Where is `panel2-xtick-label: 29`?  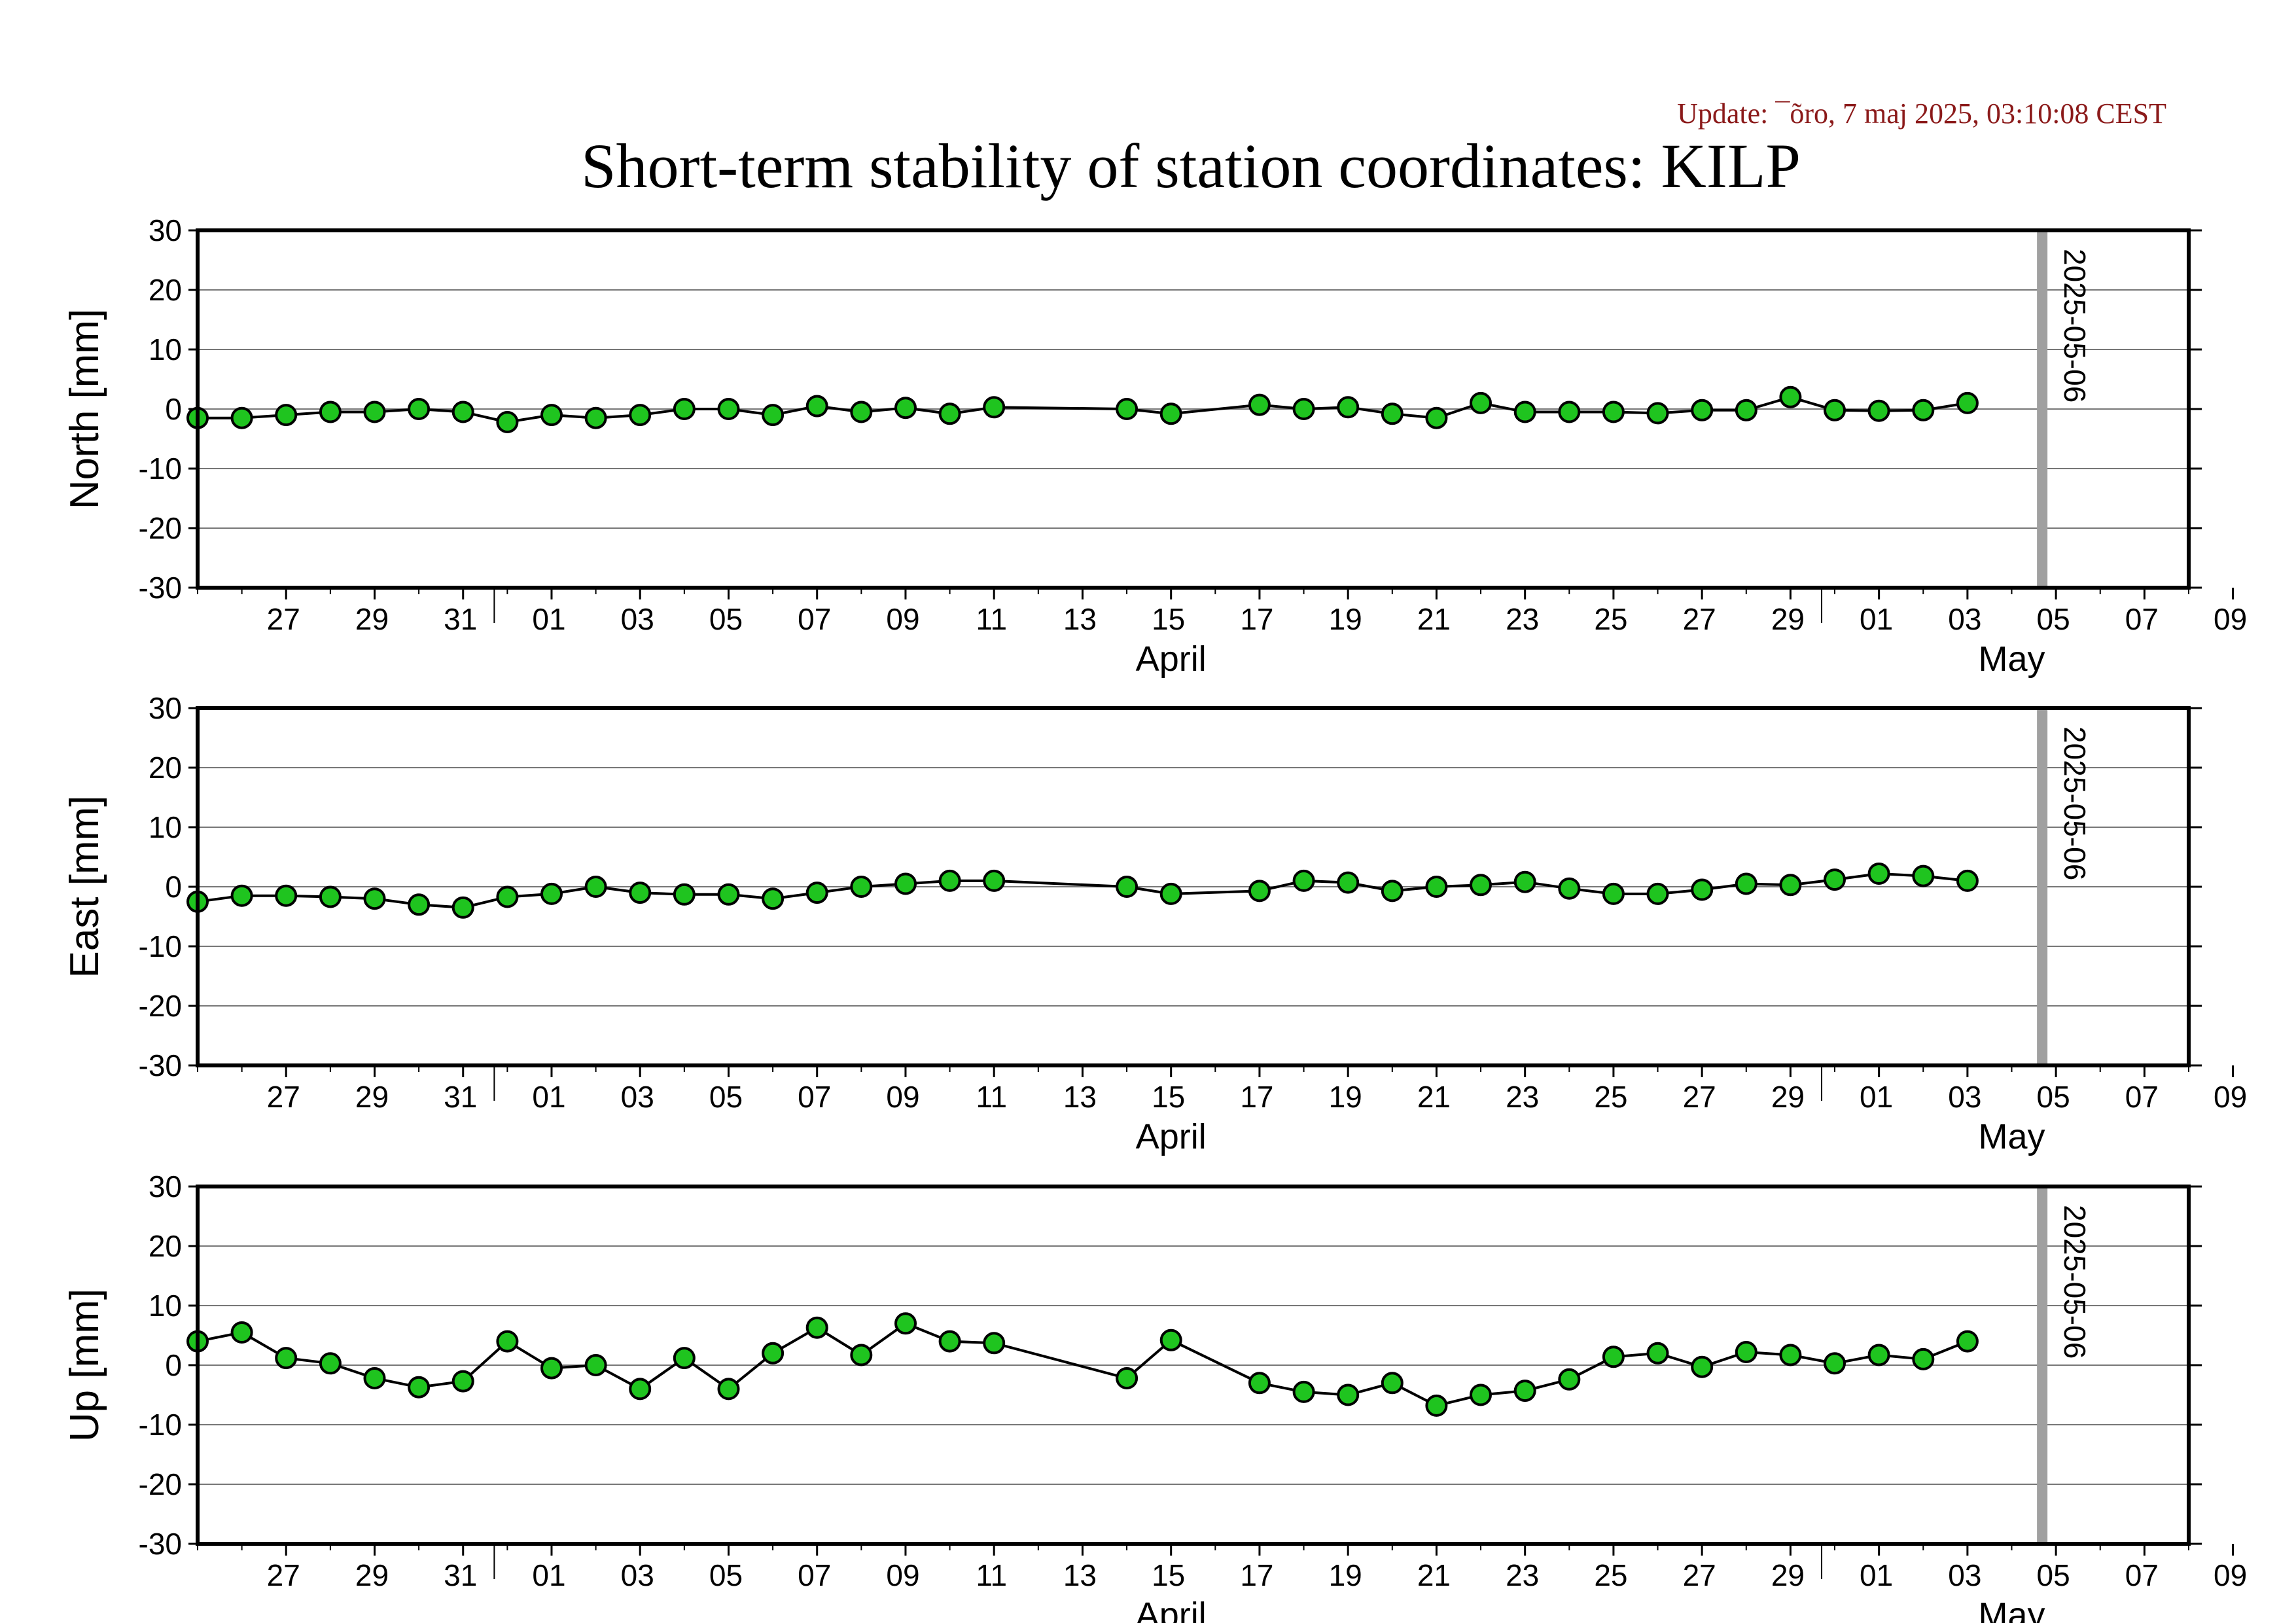 panel2-xtick-label: 29 is located at coordinates (1788, 1097).